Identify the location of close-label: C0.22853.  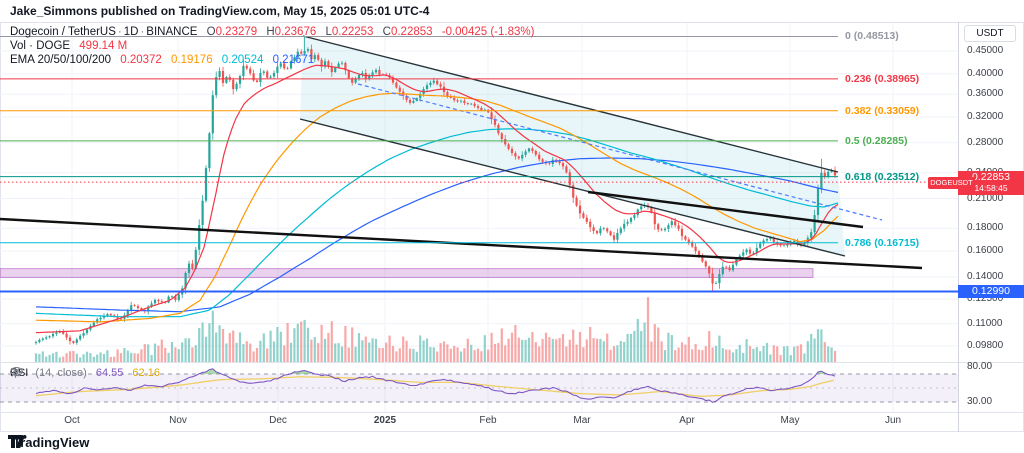
(407, 32).